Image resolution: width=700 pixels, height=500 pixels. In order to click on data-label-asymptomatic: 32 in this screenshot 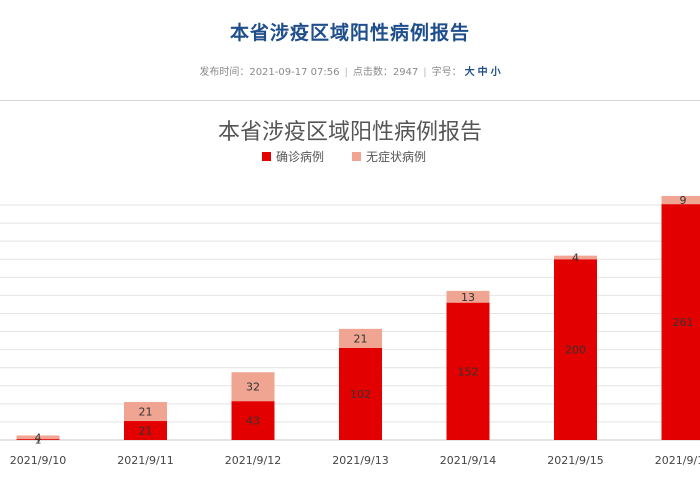, I will do `click(253, 387)`.